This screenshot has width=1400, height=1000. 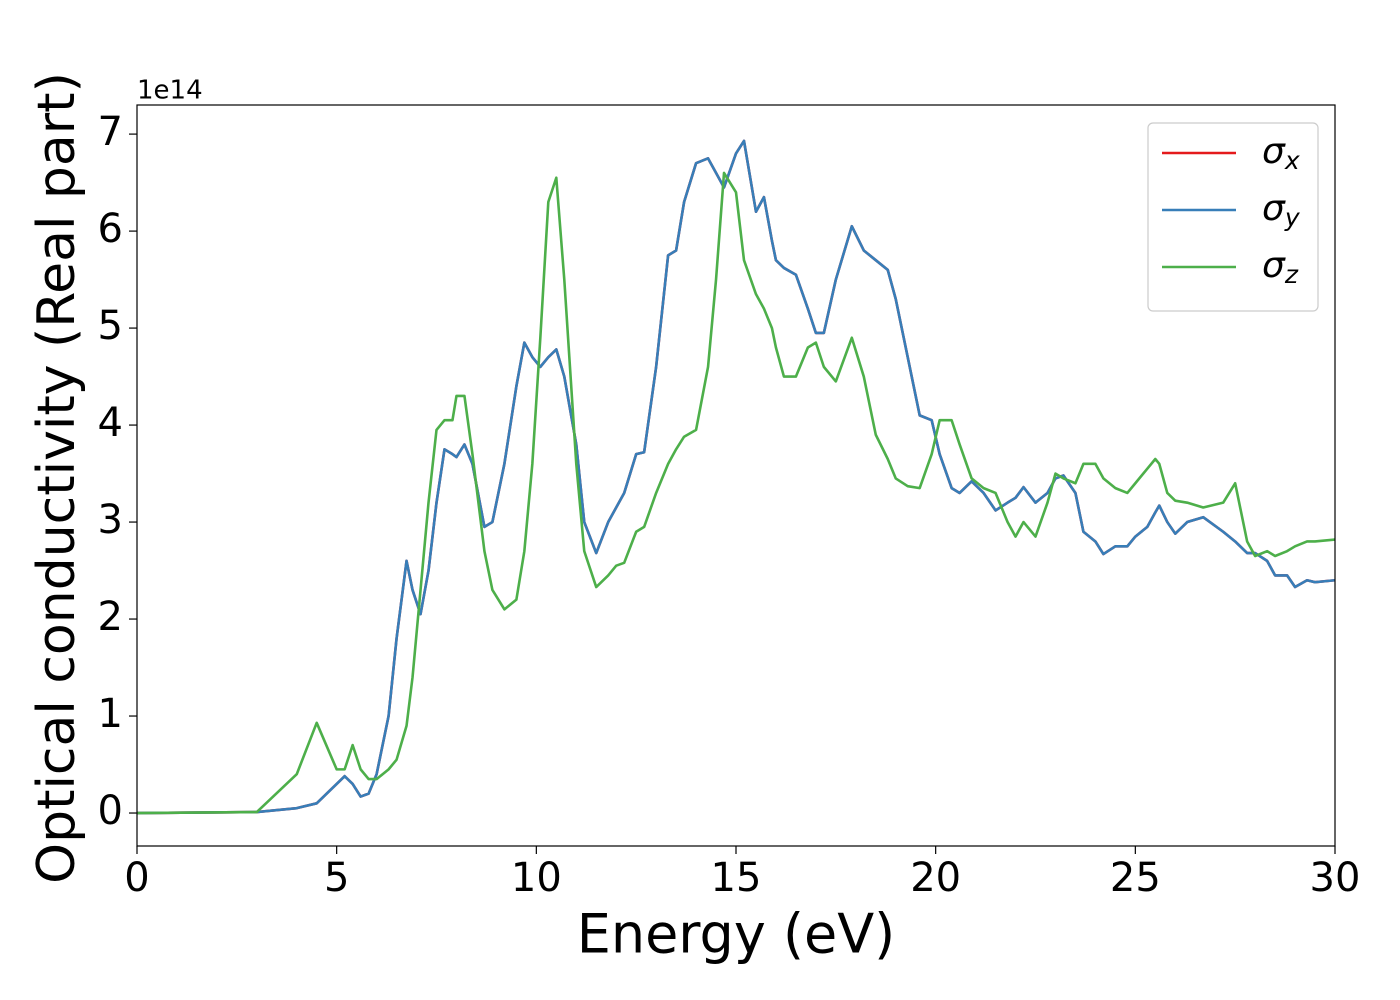 What do you see at coordinates (736, 878) in the screenshot?
I see `x-tick-label: 15` at bounding box center [736, 878].